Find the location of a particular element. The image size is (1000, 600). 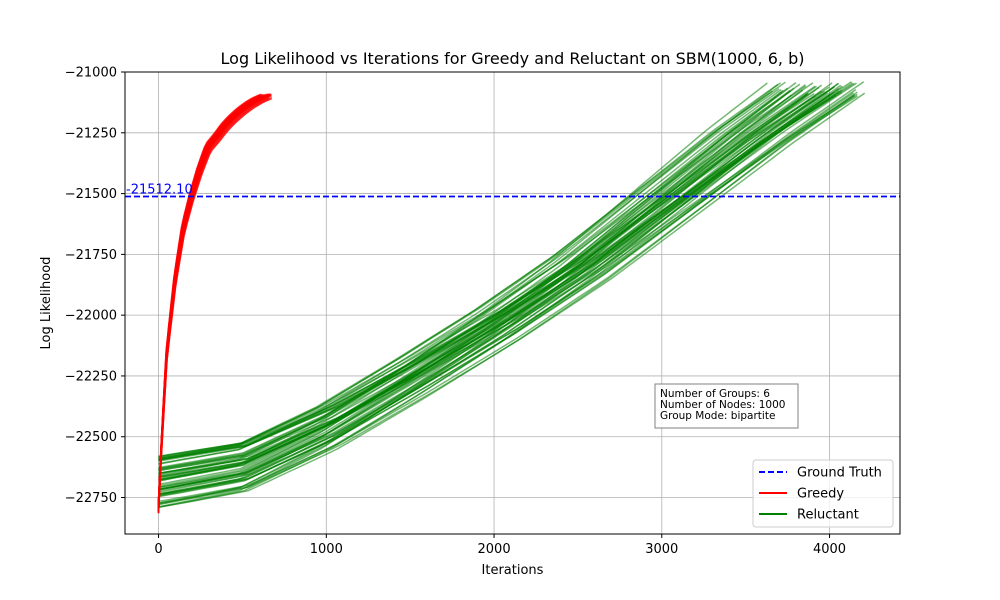

info-line-groups: Number of Groups: 6 is located at coordinates (715, 394).